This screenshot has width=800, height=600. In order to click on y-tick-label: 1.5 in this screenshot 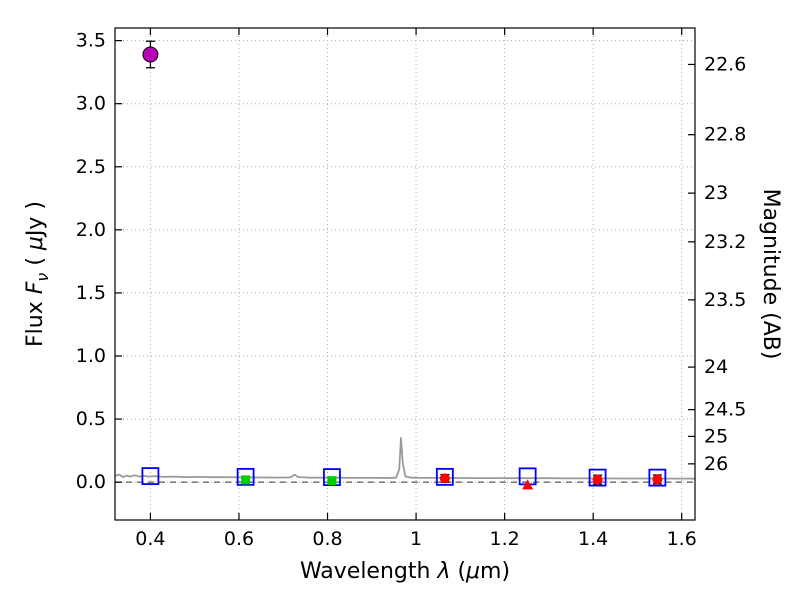, I will do `click(91, 293)`.